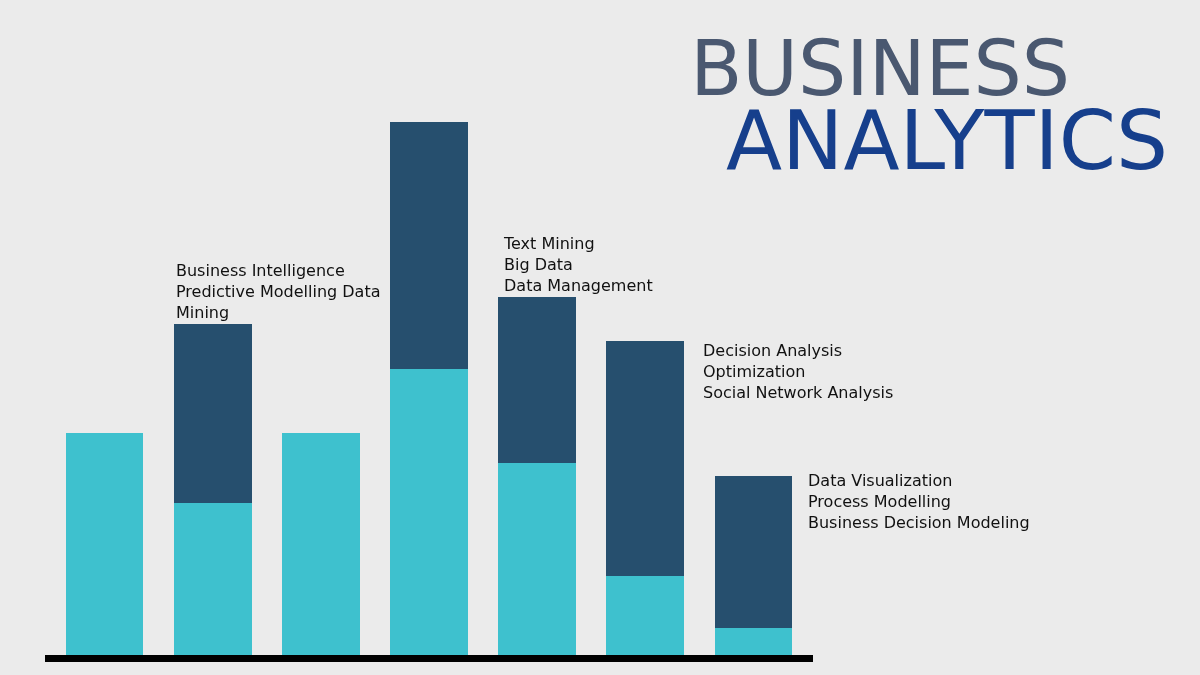  I want to click on annotation: Decision Analysis Optimization Social Network Analysis, so click(798, 371).